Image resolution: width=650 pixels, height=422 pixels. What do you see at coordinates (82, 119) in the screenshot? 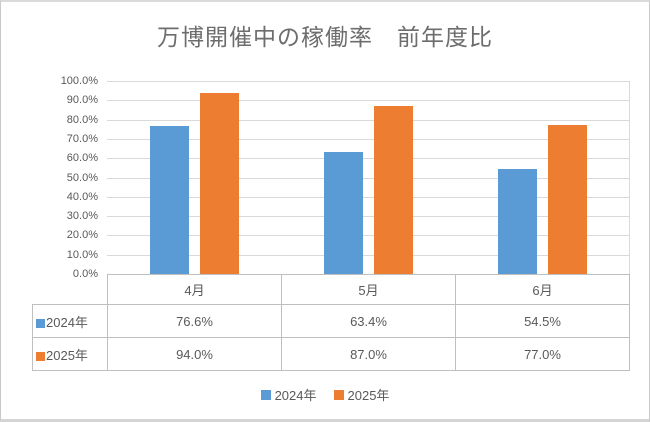
I see `y-tick-label: 80.0%` at bounding box center [82, 119].